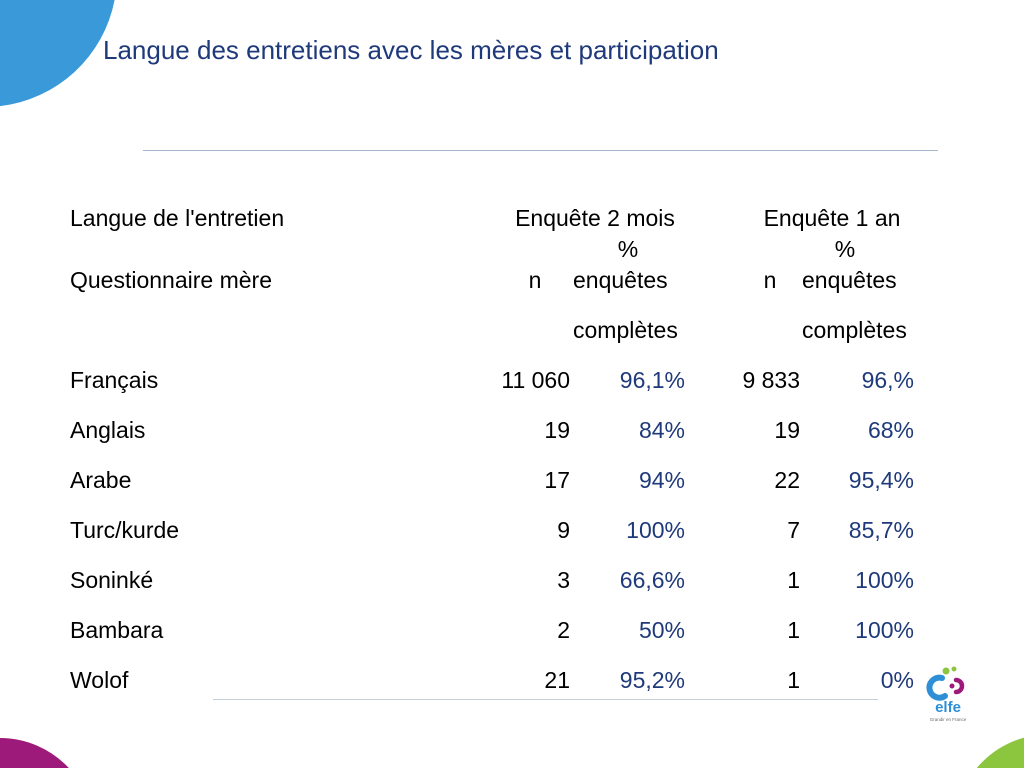  Describe the element at coordinates (512, 480) in the screenshot. I see `table-row: Arabe 17 94% 22 95,4%` at that location.